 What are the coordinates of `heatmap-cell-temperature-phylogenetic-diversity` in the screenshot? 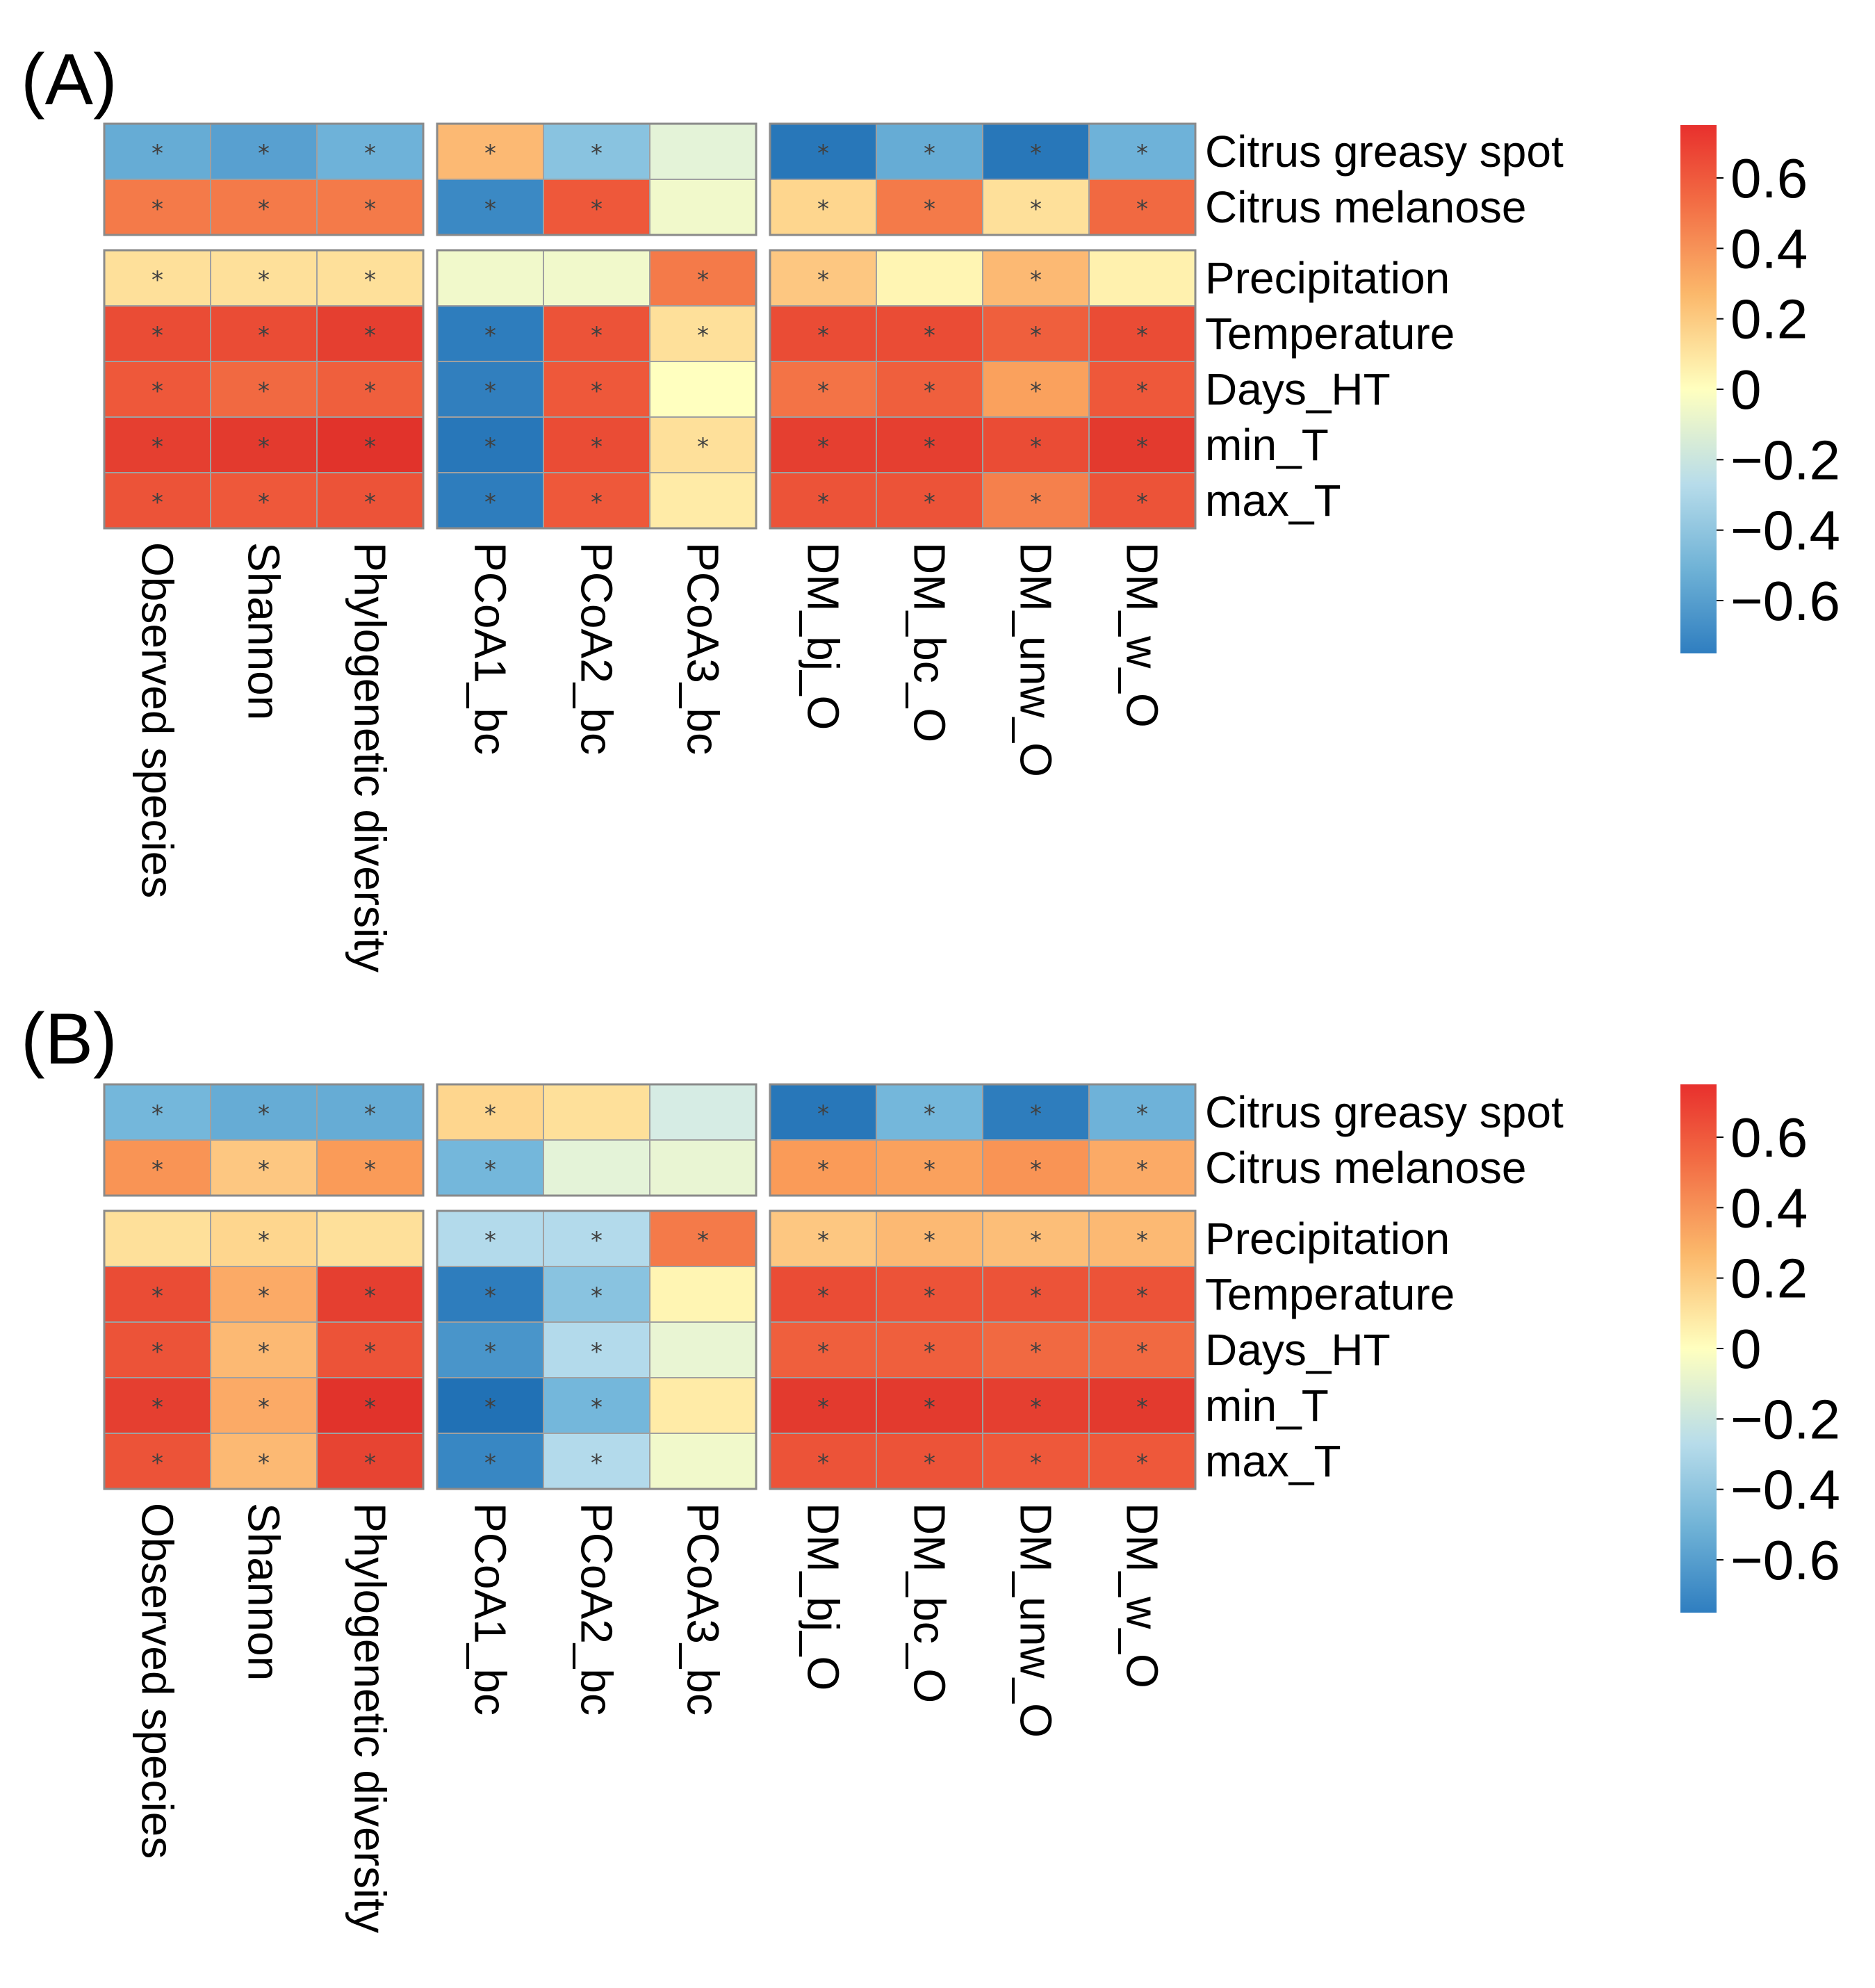 It's located at (370, 1294).